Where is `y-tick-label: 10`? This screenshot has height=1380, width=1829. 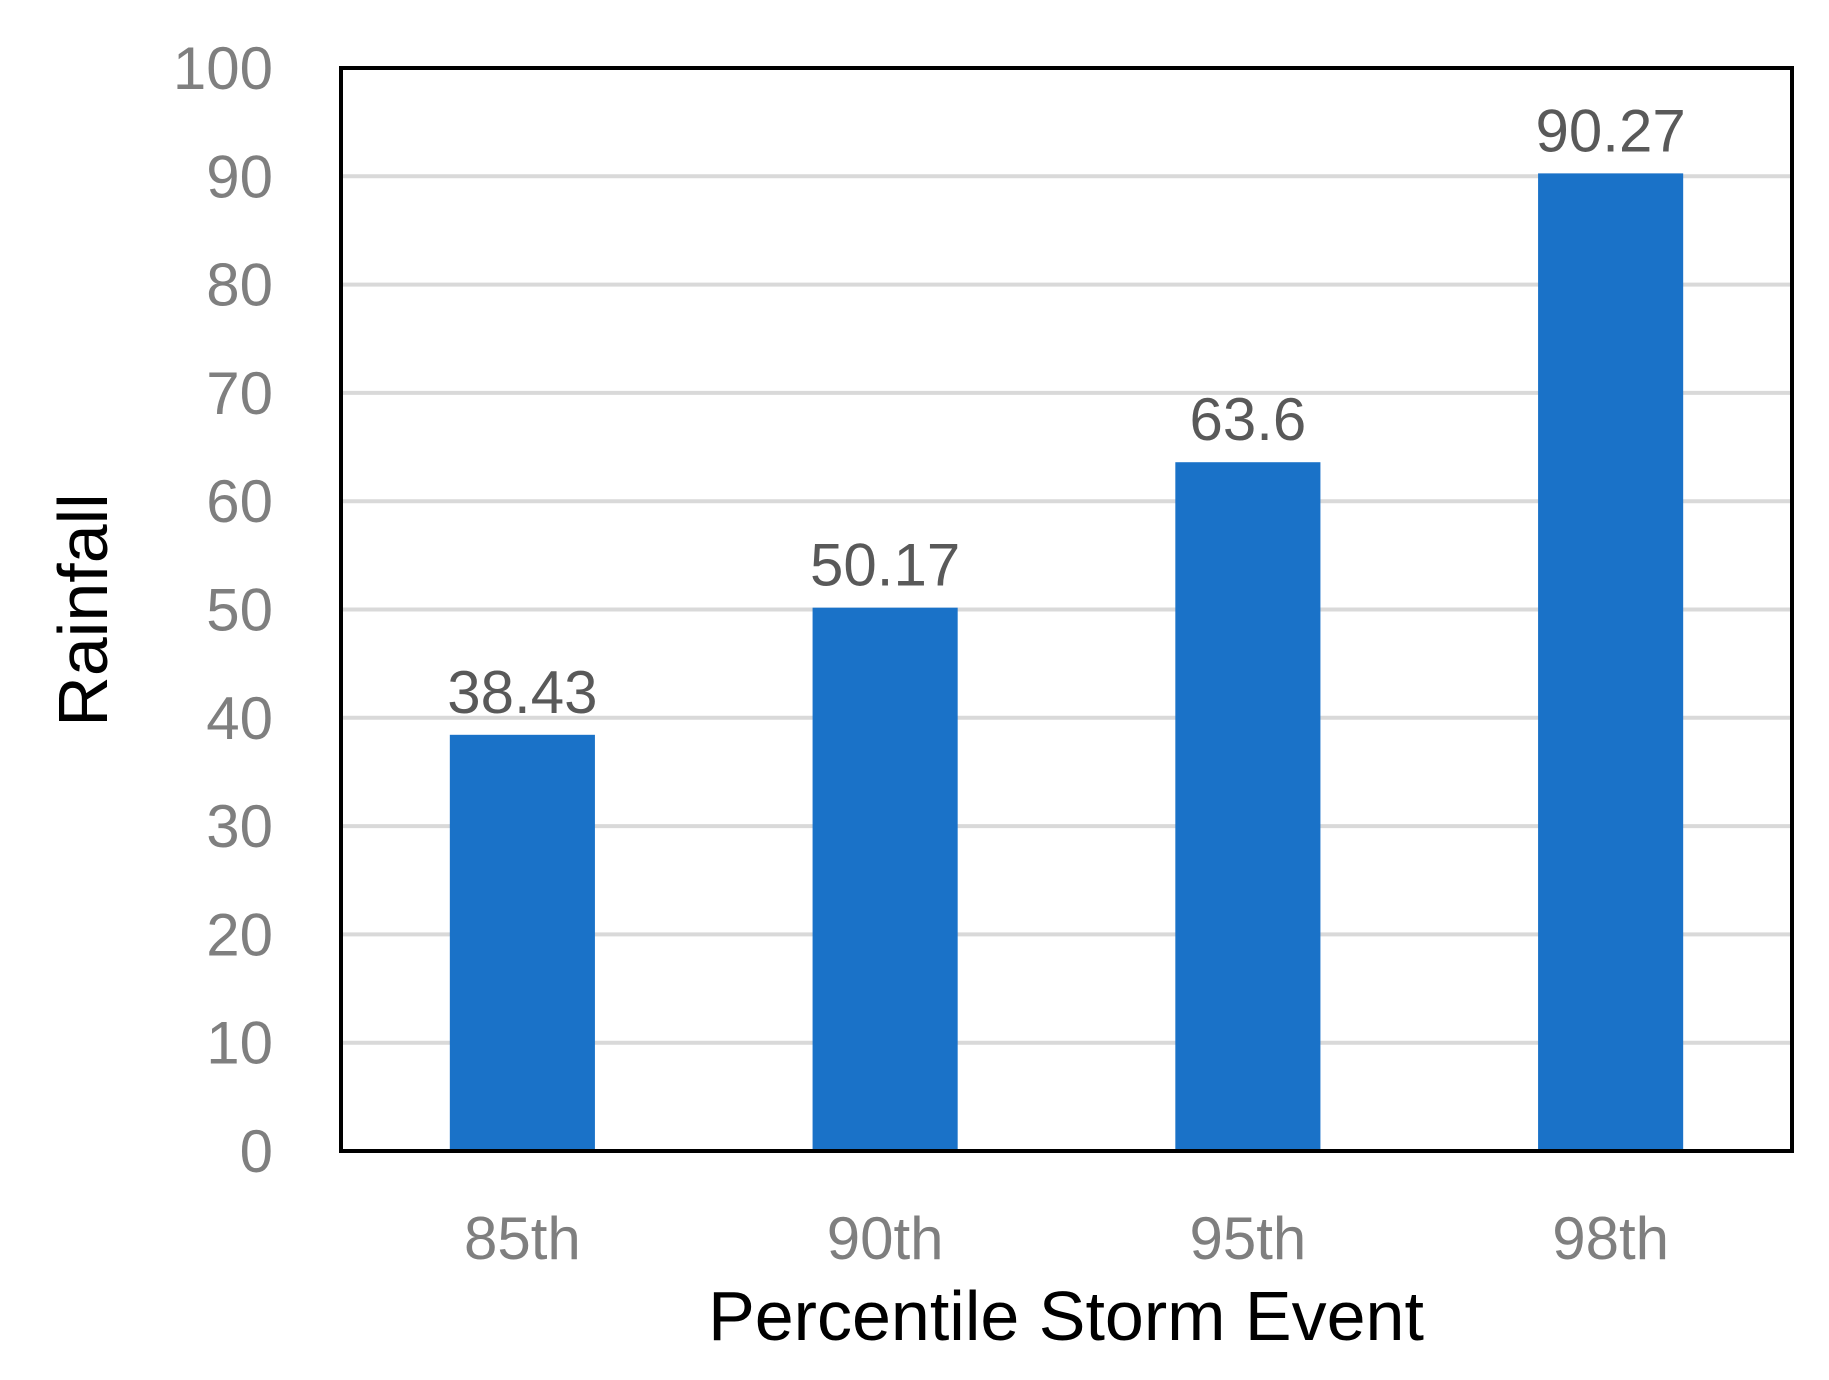 y-tick-label: 10 is located at coordinates (239, 1043).